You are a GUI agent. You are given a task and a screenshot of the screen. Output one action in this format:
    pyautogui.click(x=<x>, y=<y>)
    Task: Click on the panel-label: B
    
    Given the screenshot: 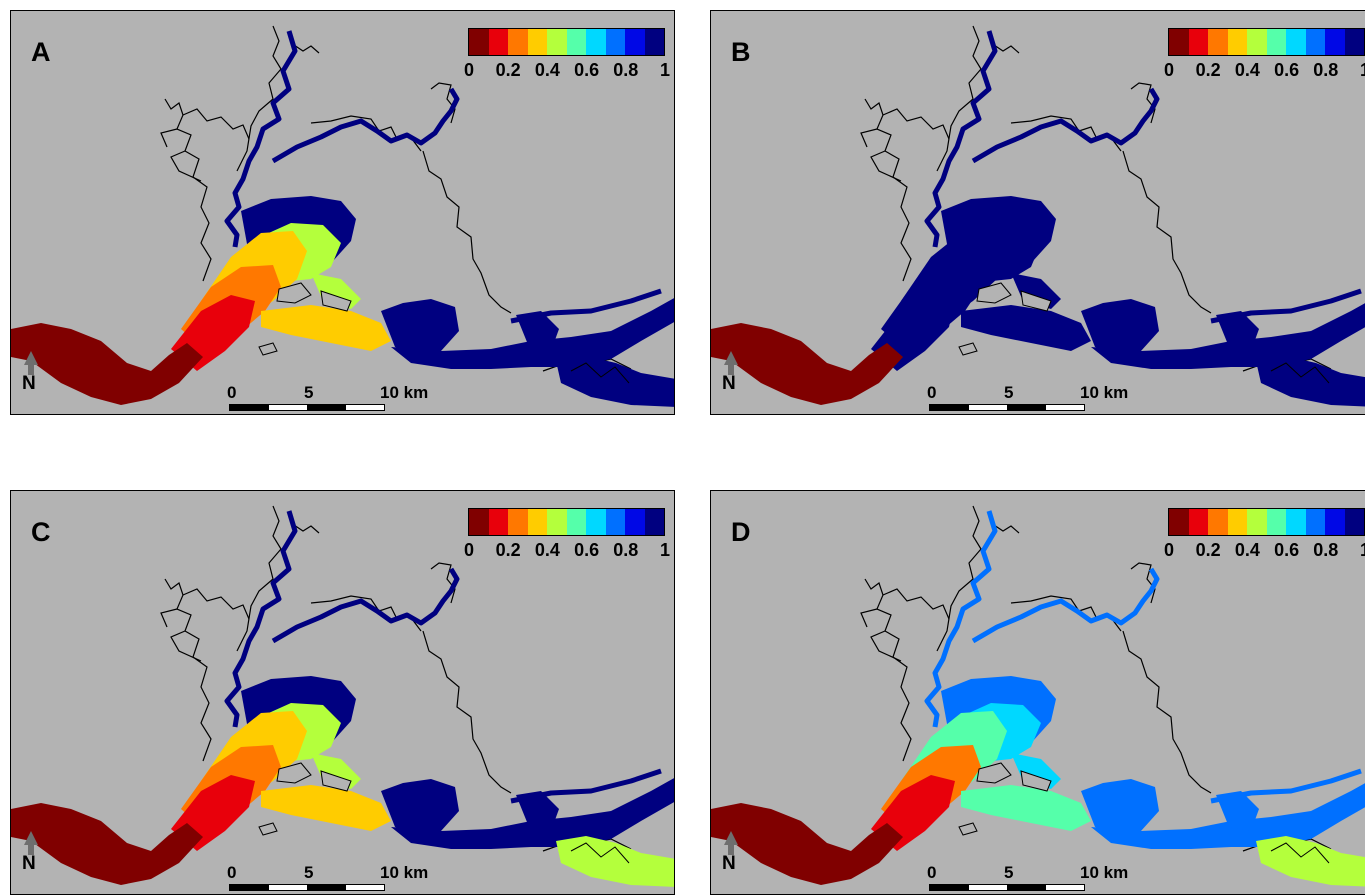 What is the action you would take?
    pyautogui.click(x=741, y=52)
    